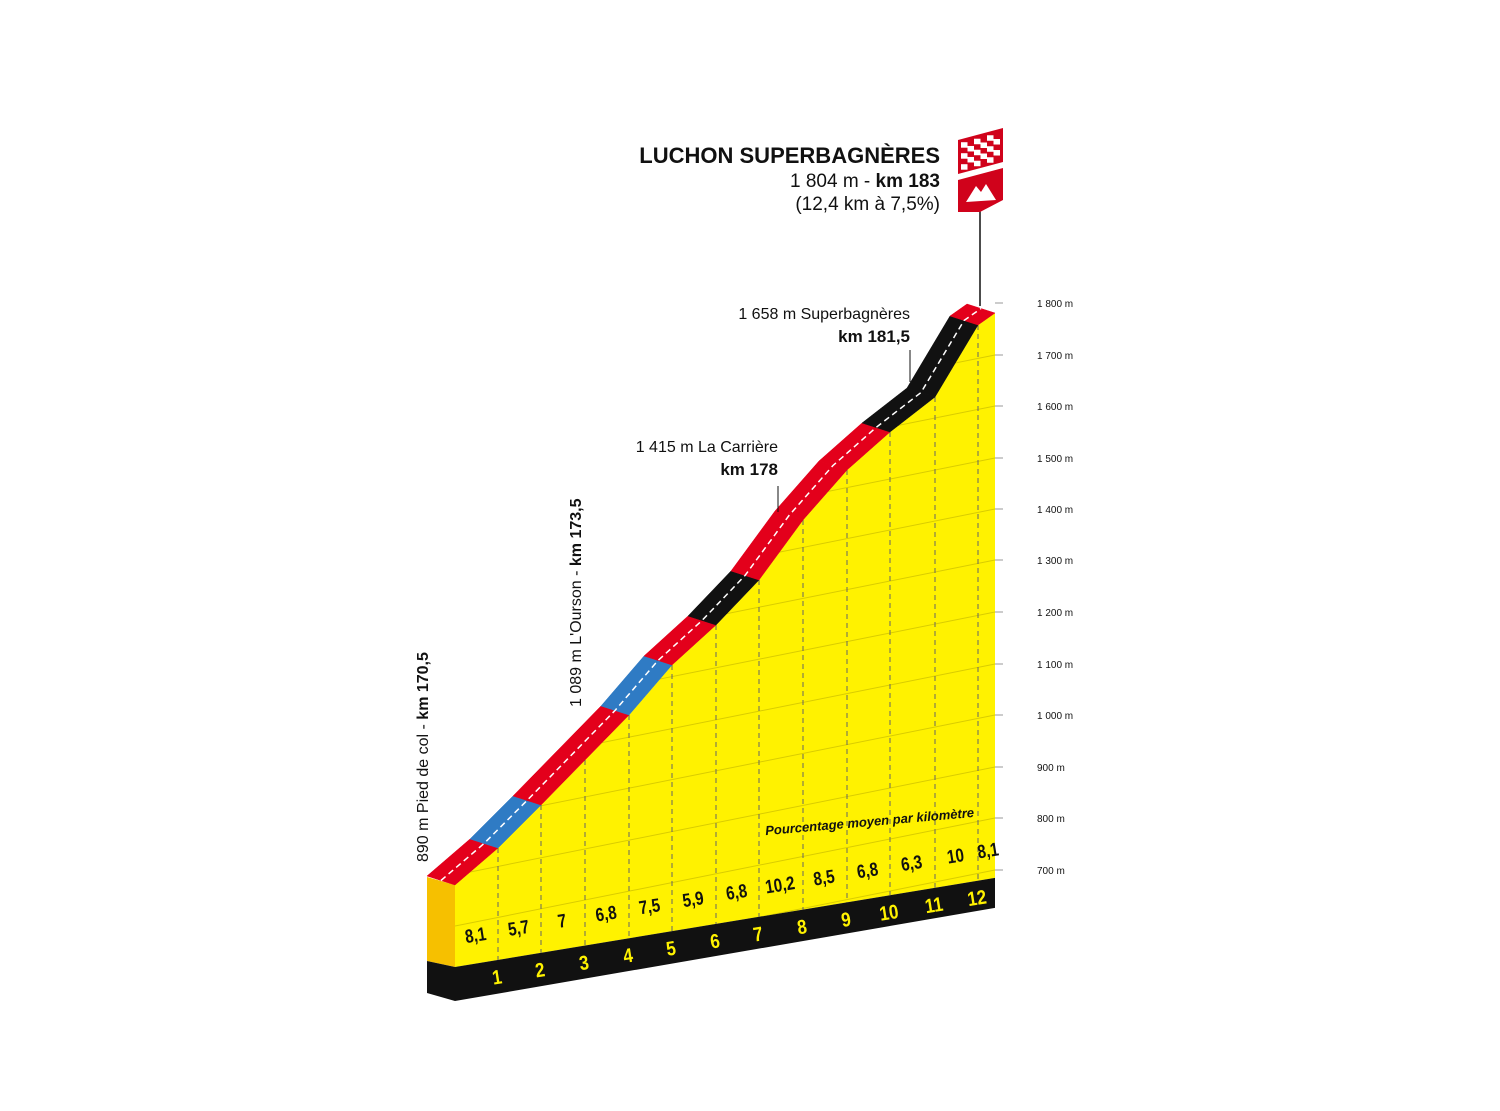 This screenshot has width=1500, height=1111. I want to click on axis-label: 1 100 m, so click(1055, 665).